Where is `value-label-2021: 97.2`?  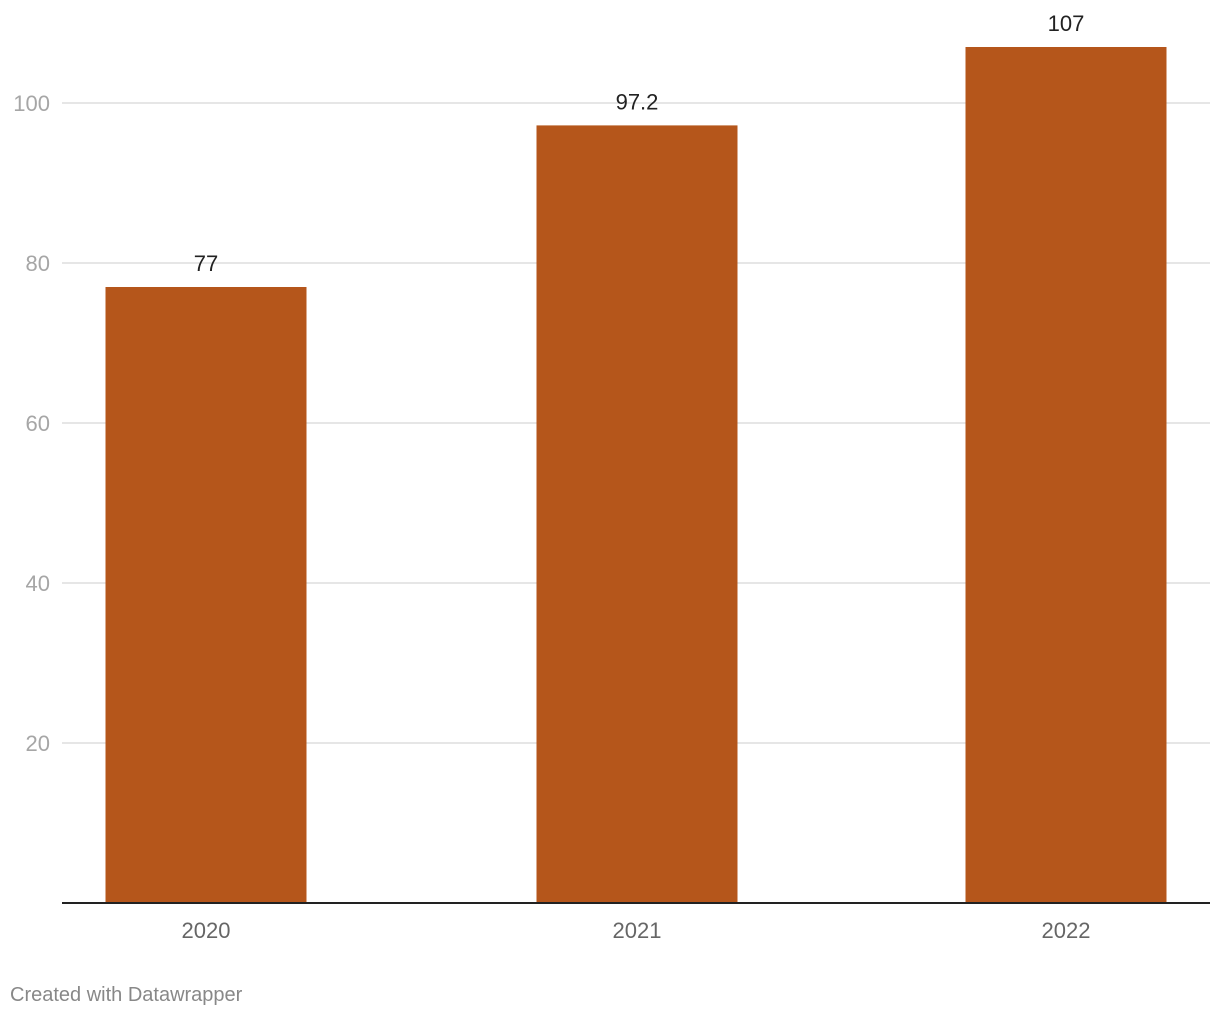
value-label-2021: 97.2 is located at coordinates (637, 101).